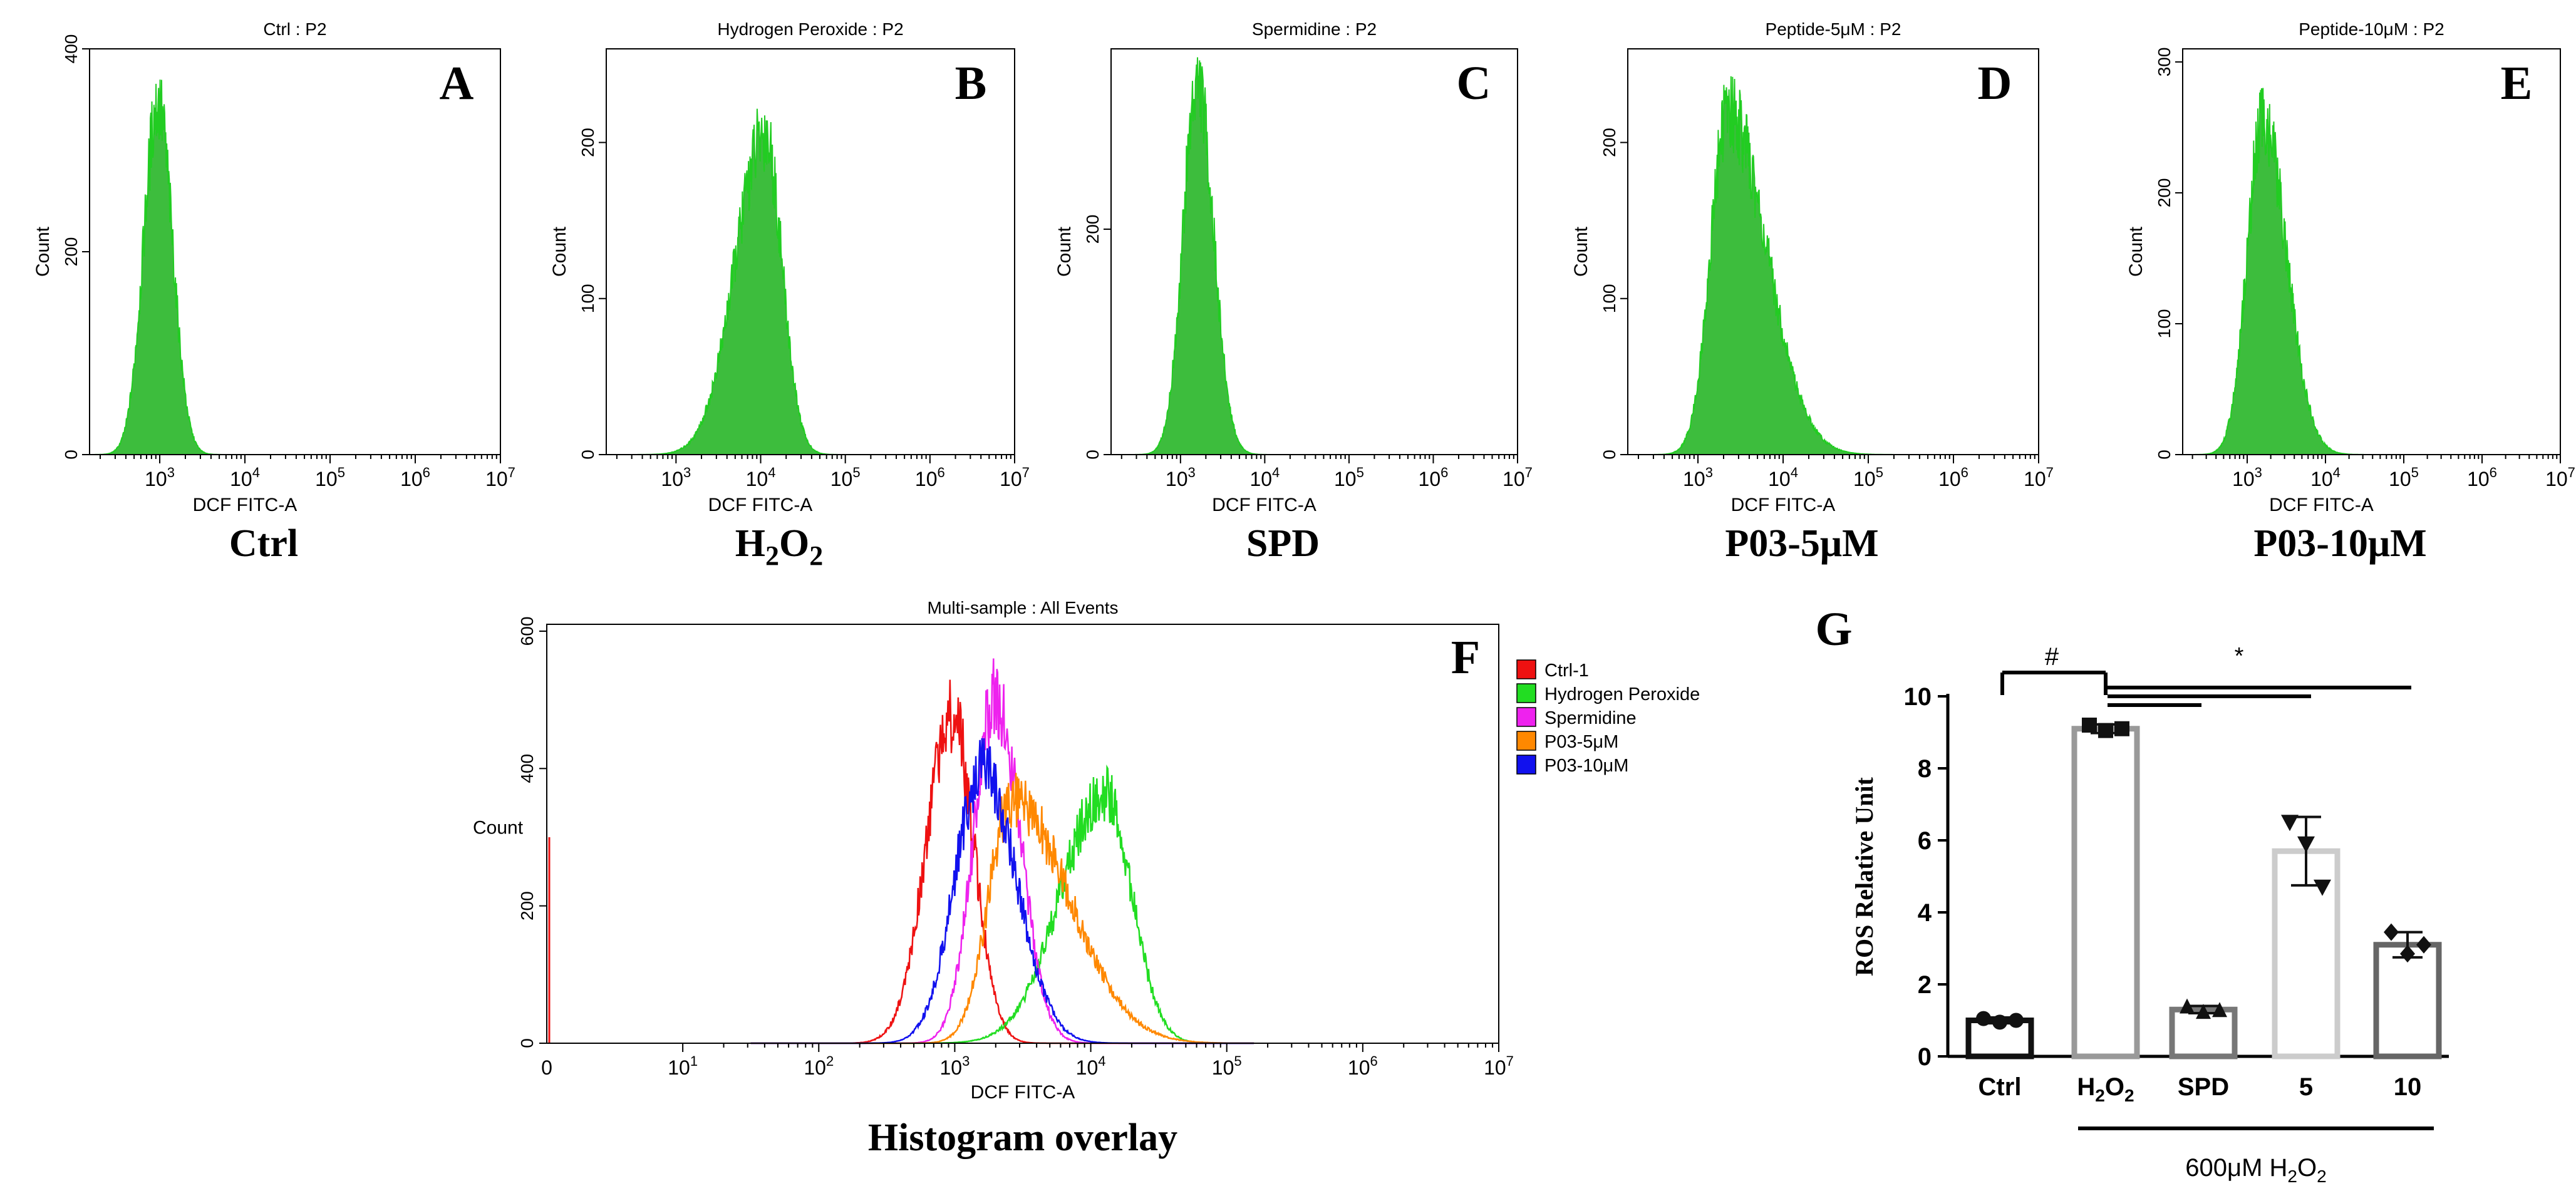  What do you see at coordinates (1918, 697) in the screenshot?
I see `y-tick-label: 10` at bounding box center [1918, 697].